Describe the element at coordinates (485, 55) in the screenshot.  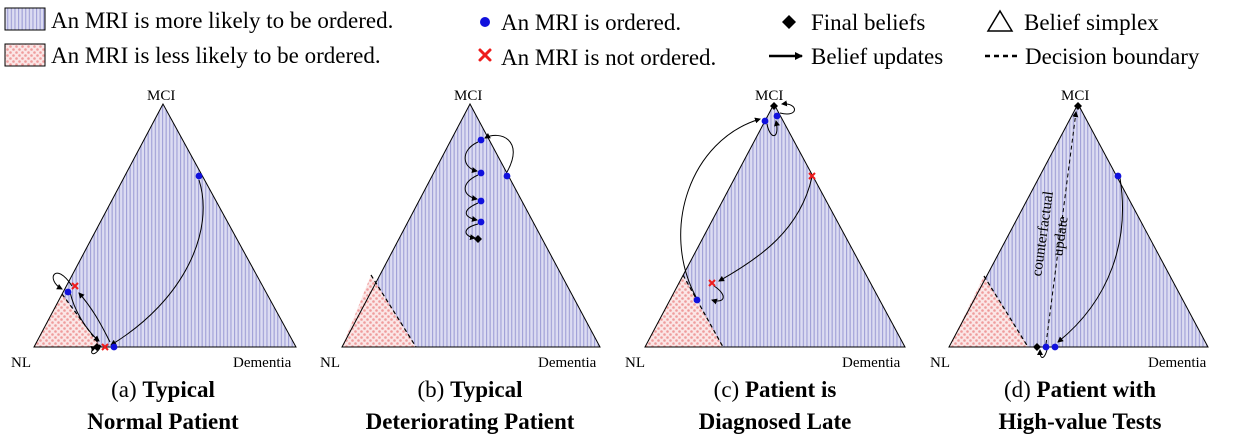
I see `not-ordered-marker-icon` at that location.